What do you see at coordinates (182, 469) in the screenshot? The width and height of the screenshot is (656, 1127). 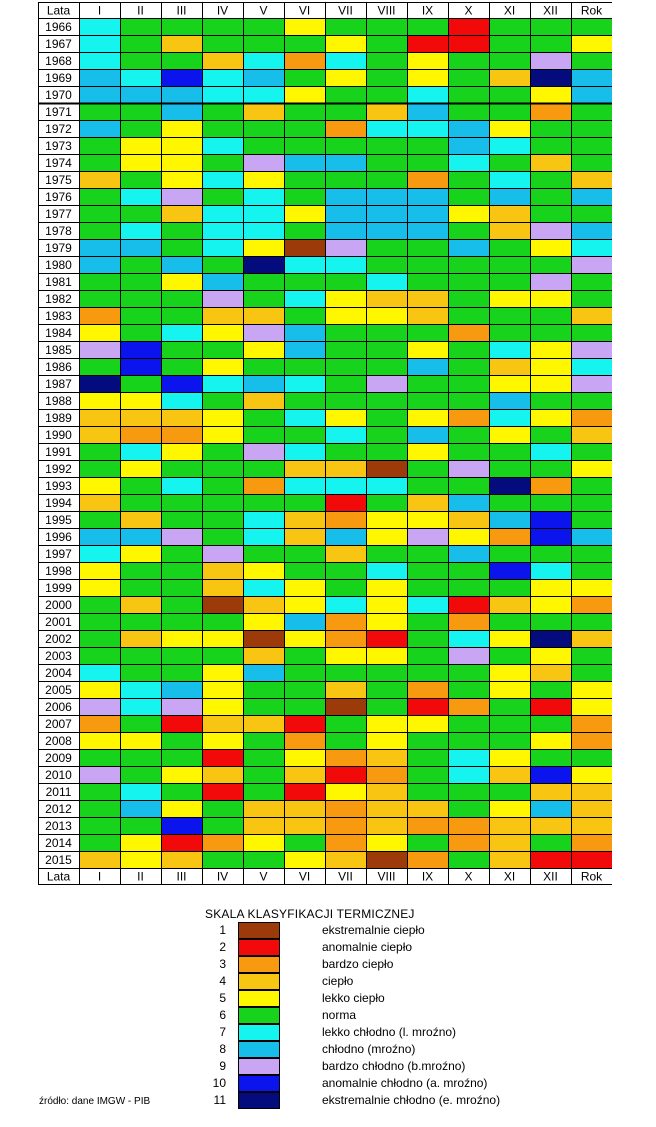 I see `heatmap-cell-1992-III` at bounding box center [182, 469].